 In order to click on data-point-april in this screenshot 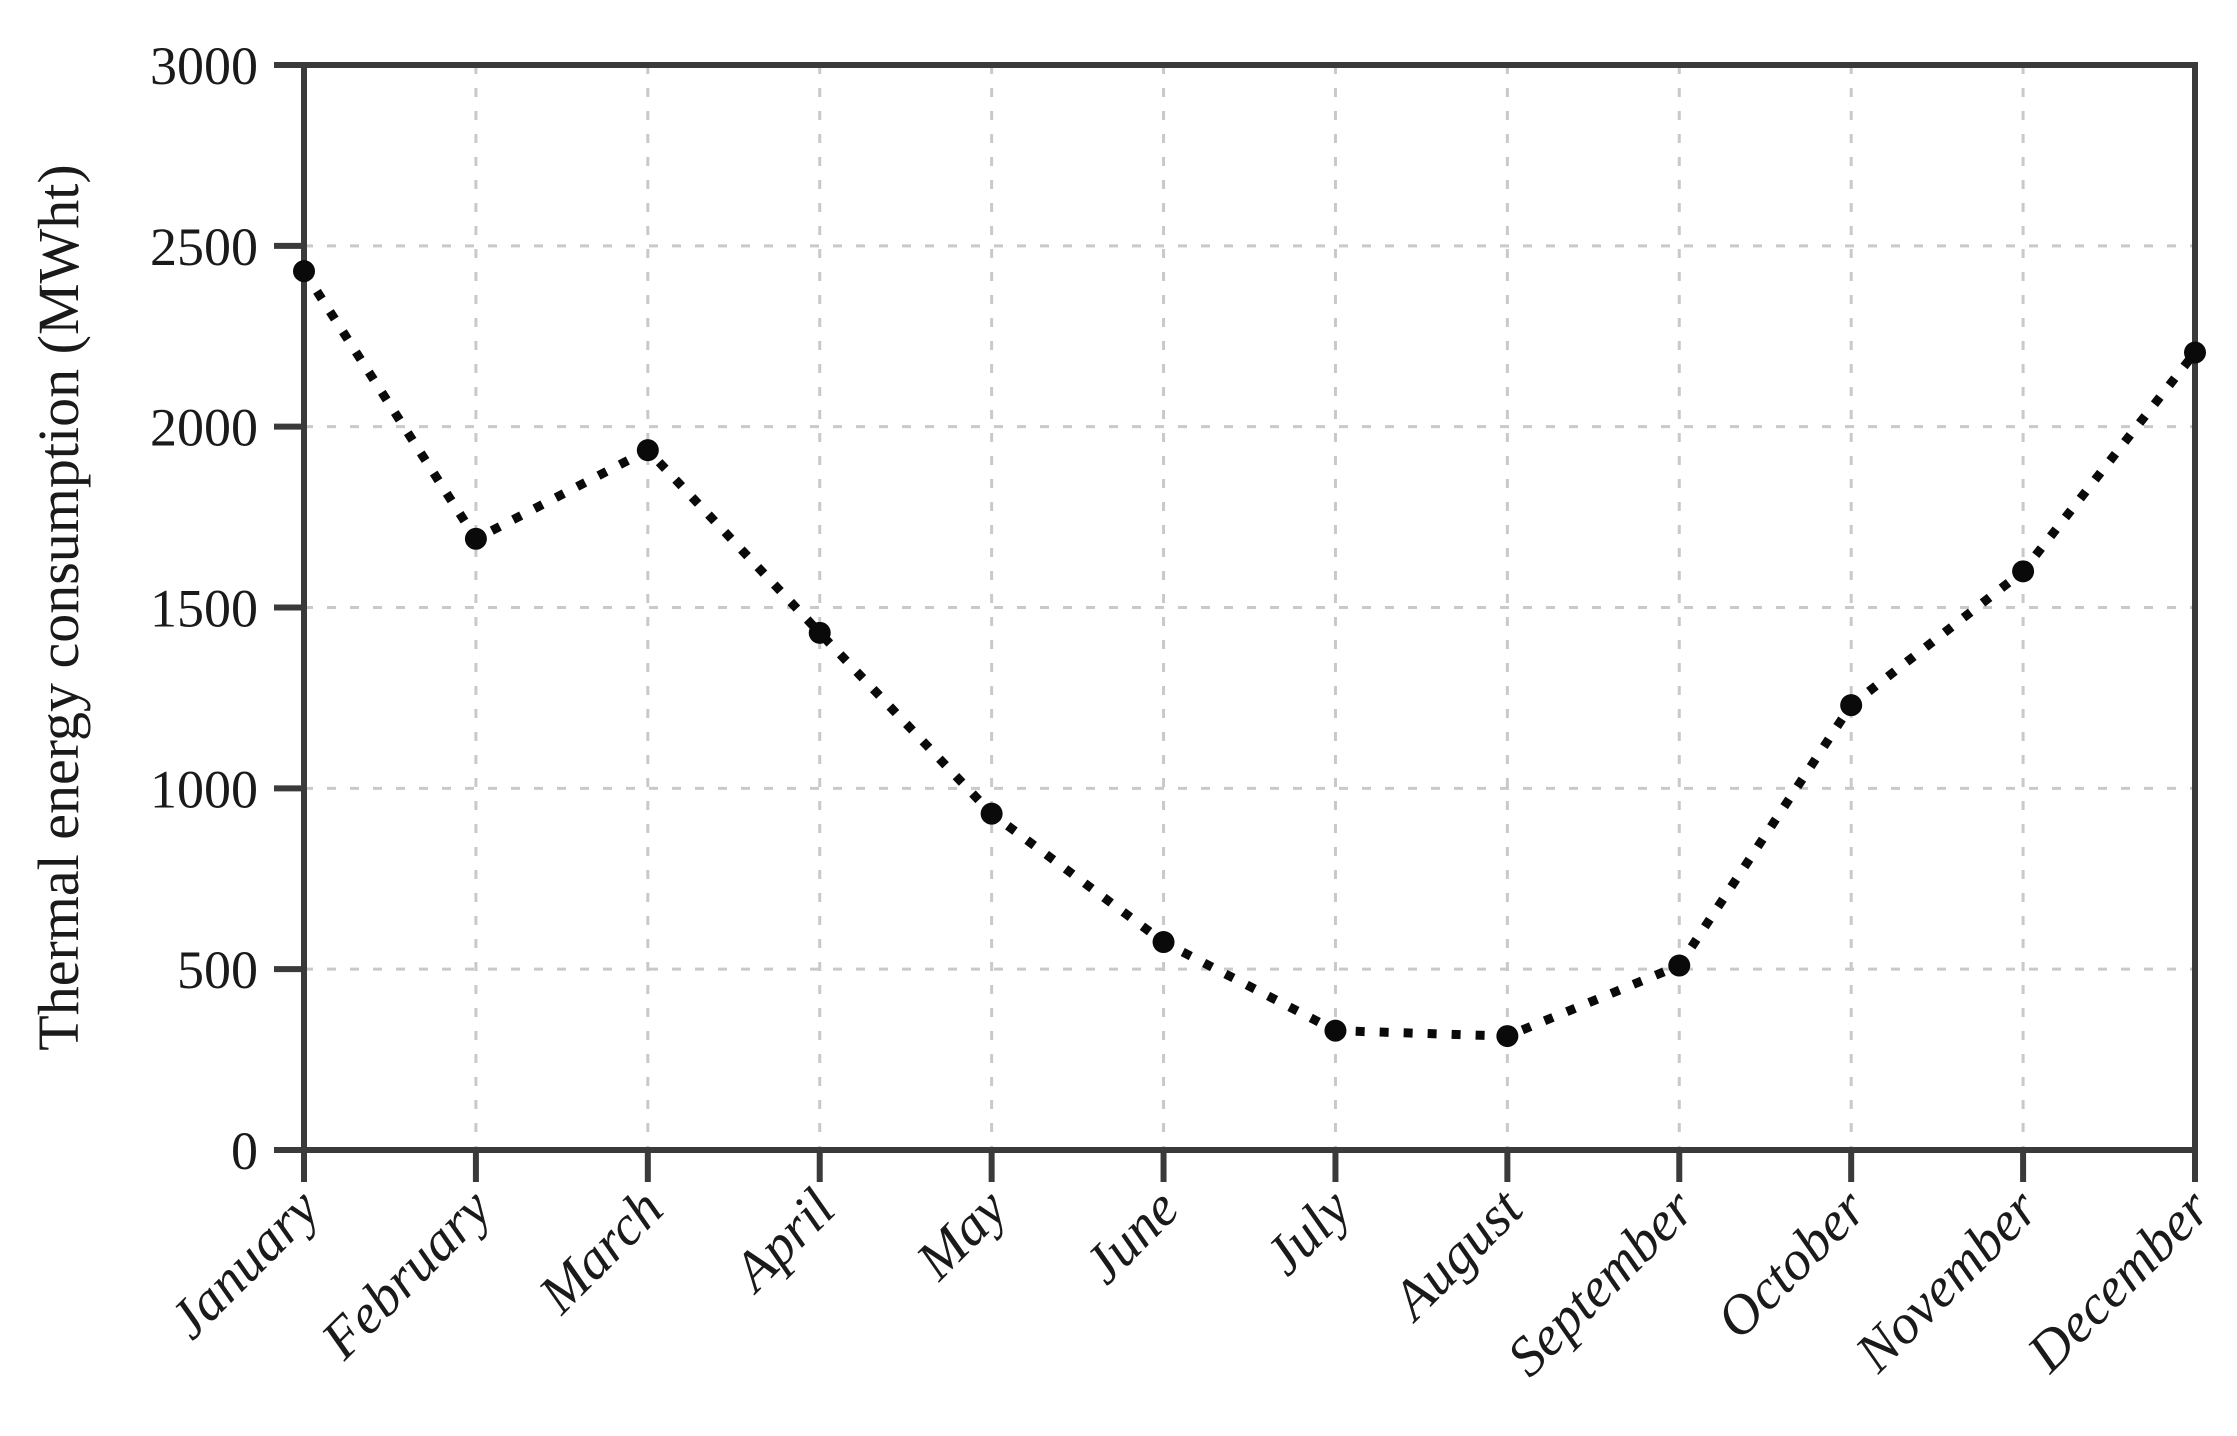, I will do `click(819, 632)`.